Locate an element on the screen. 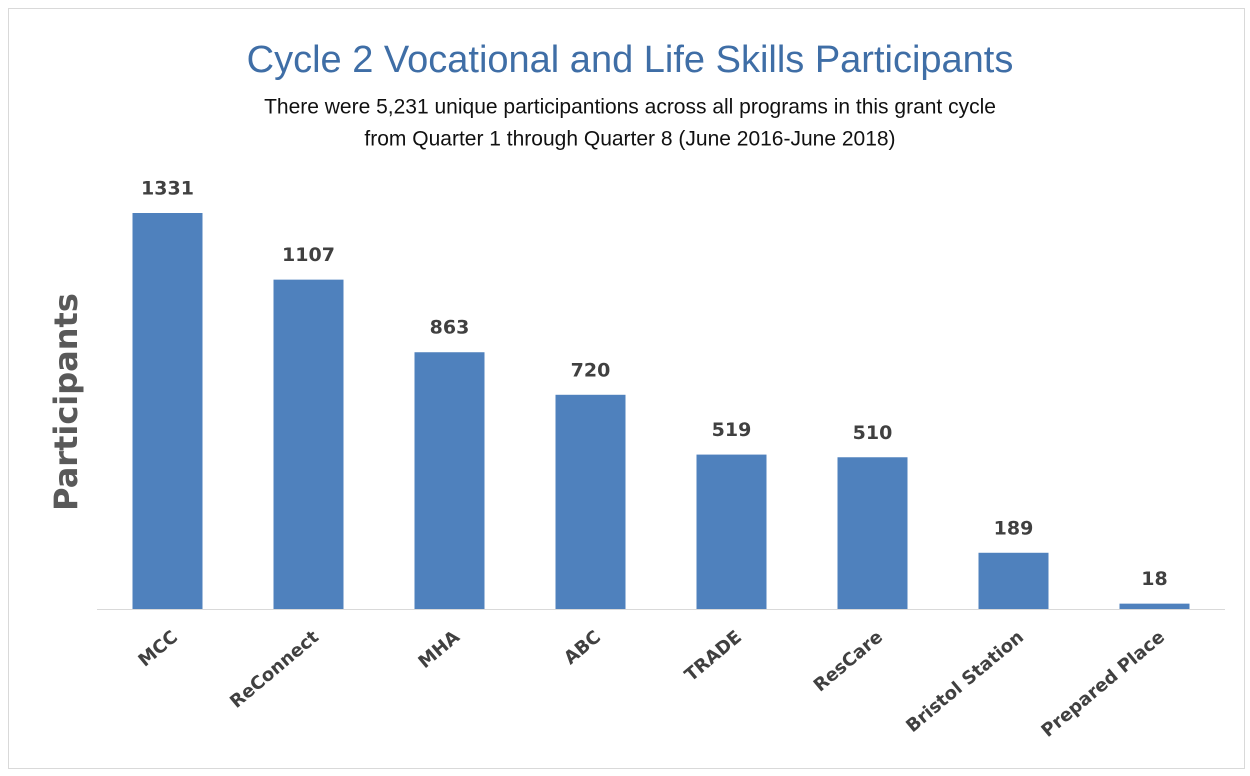 This screenshot has width=1250, height=776. data-label: 18 is located at coordinates (1154, 579).